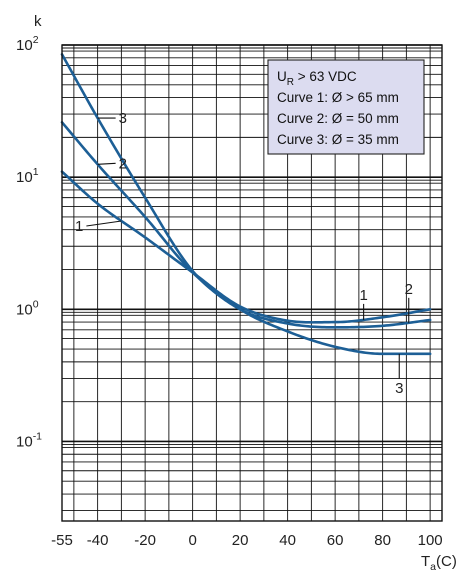  Describe the element at coordinates (27, 176) in the screenshot. I see `y-tick-label: 10¹` at that location.